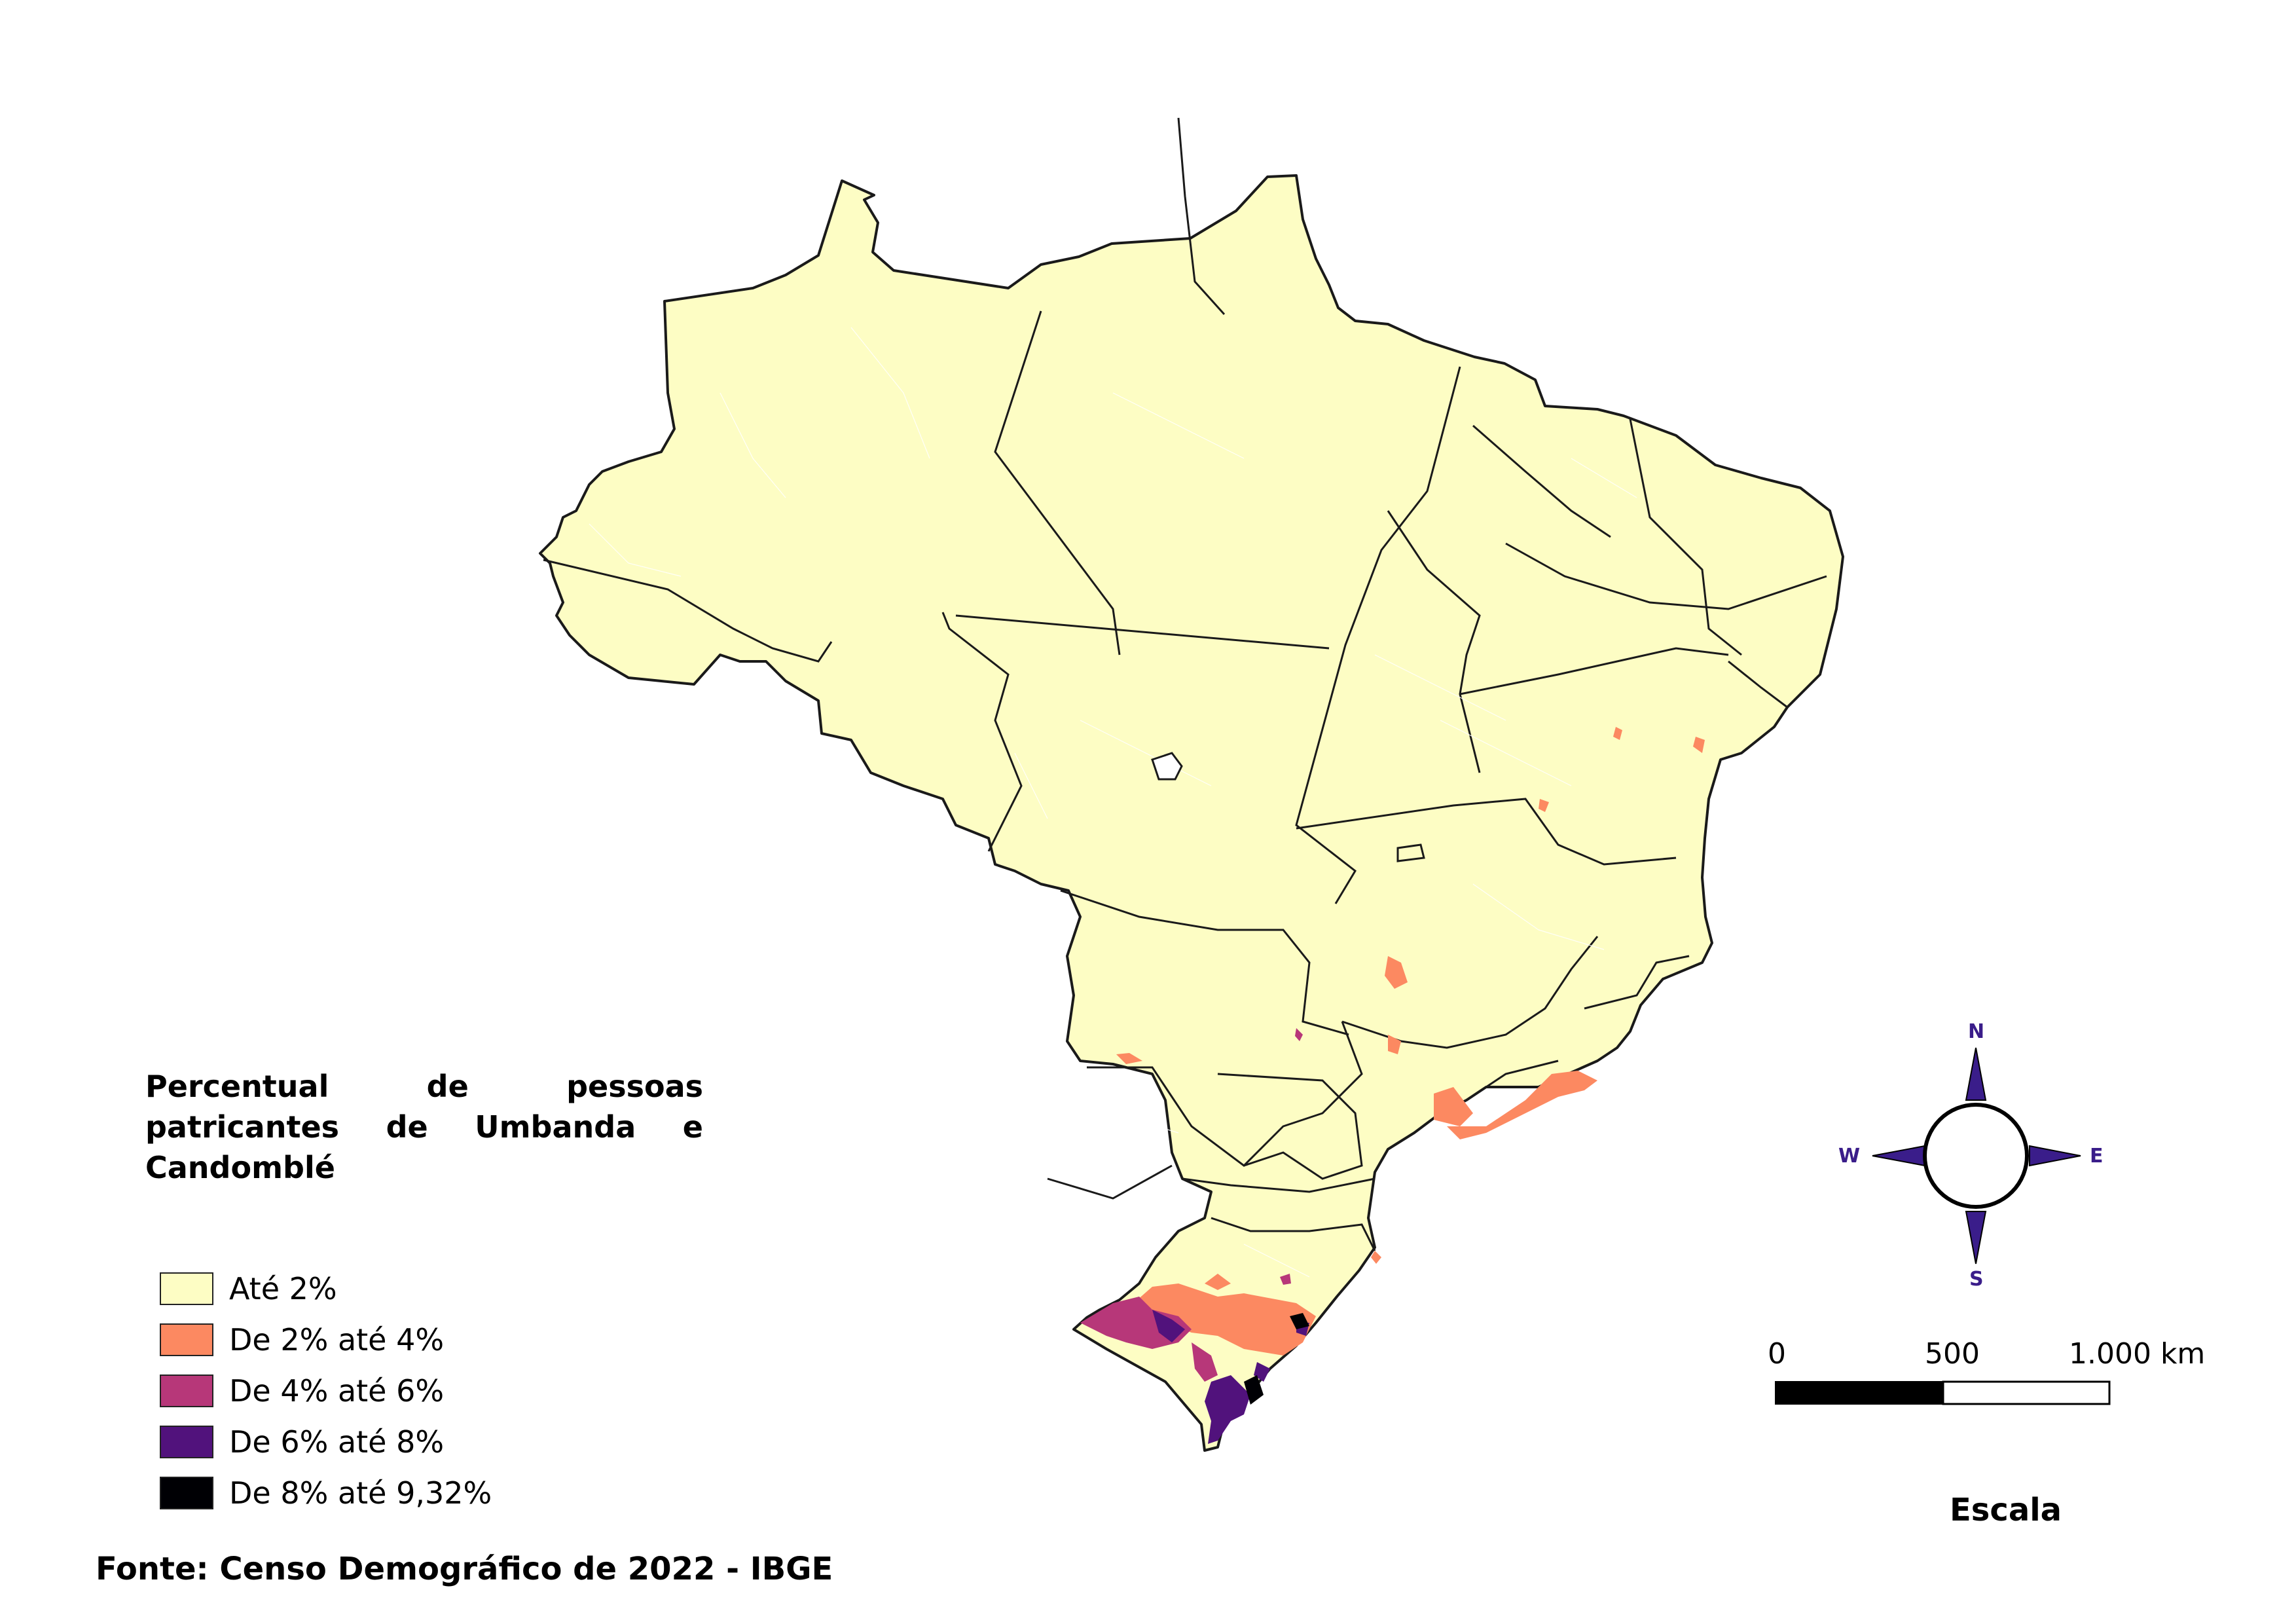 This screenshot has width=2296, height=1624. Describe the element at coordinates (360, 1493) in the screenshot. I see `legend-label: De 8% até 9,32%` at that location.